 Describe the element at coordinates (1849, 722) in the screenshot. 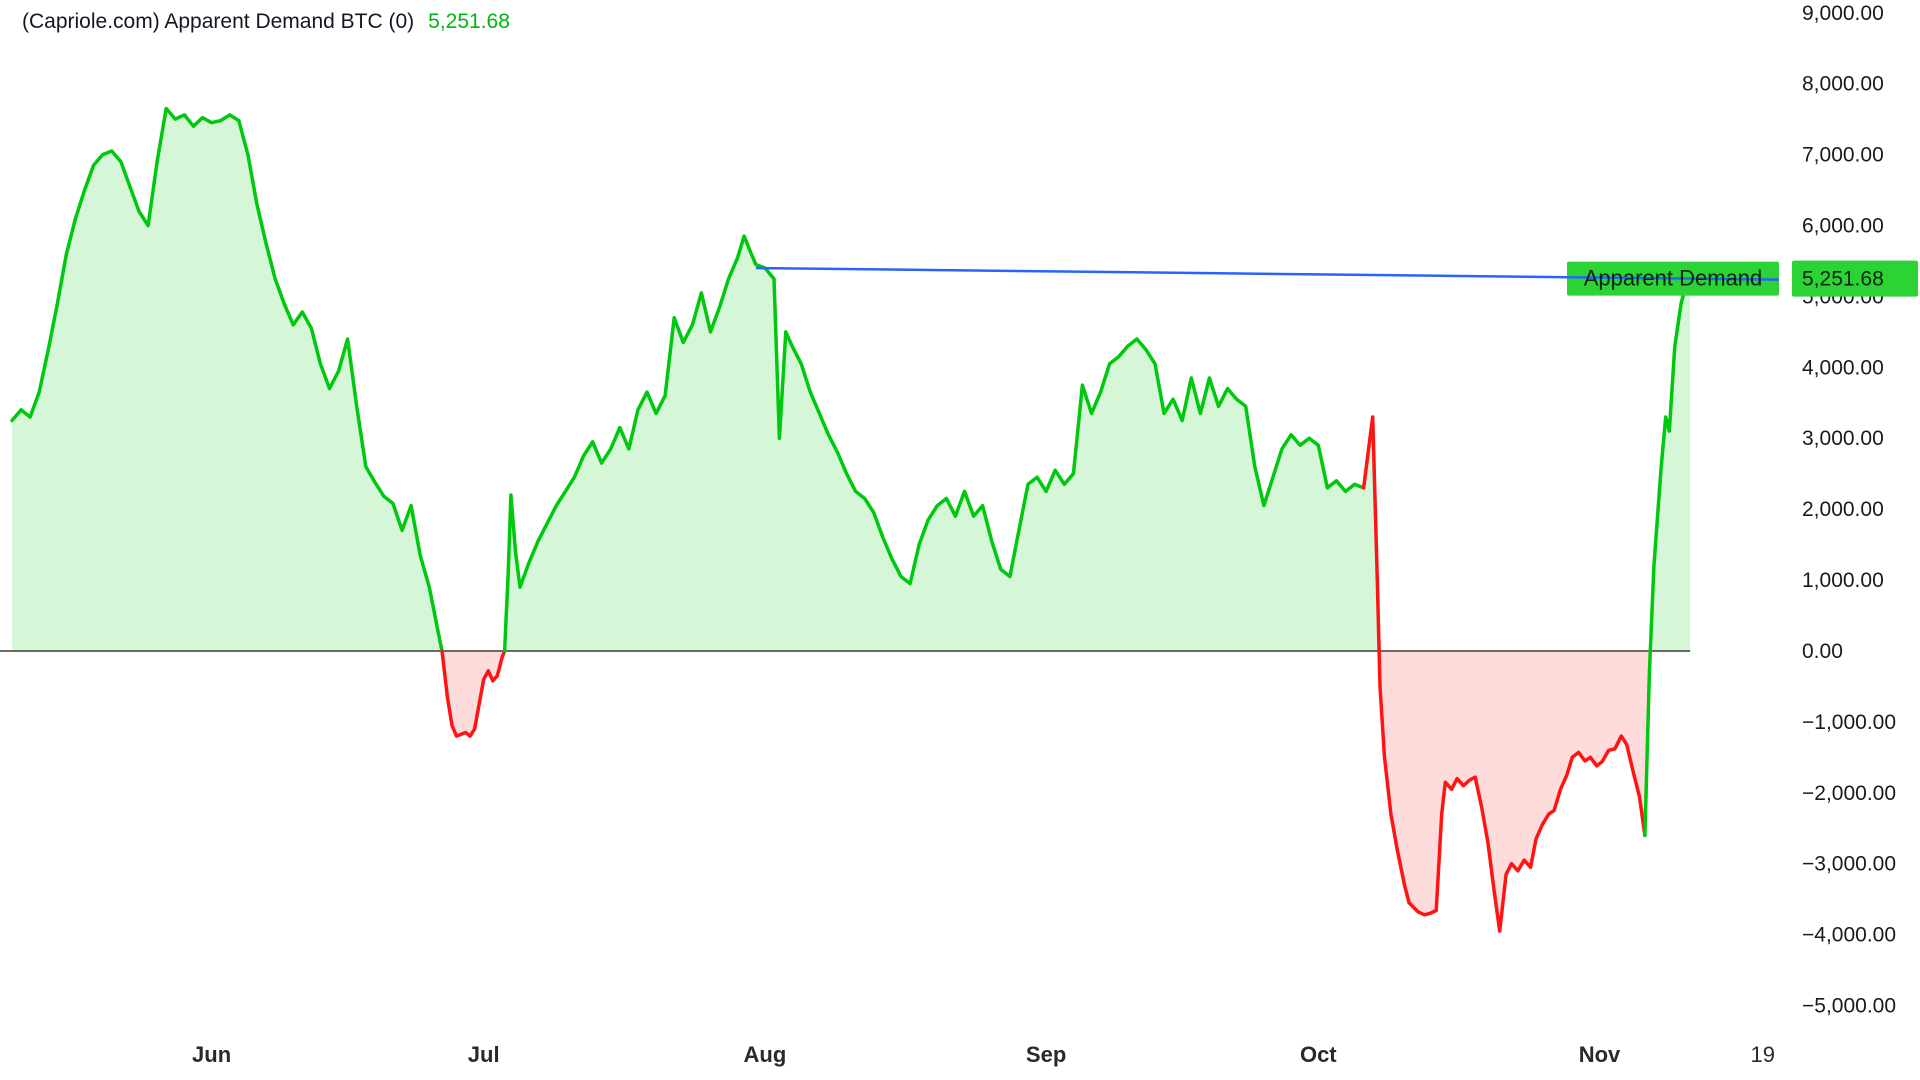

I see `y-axis-tick-label: −1,000.00` at that location.